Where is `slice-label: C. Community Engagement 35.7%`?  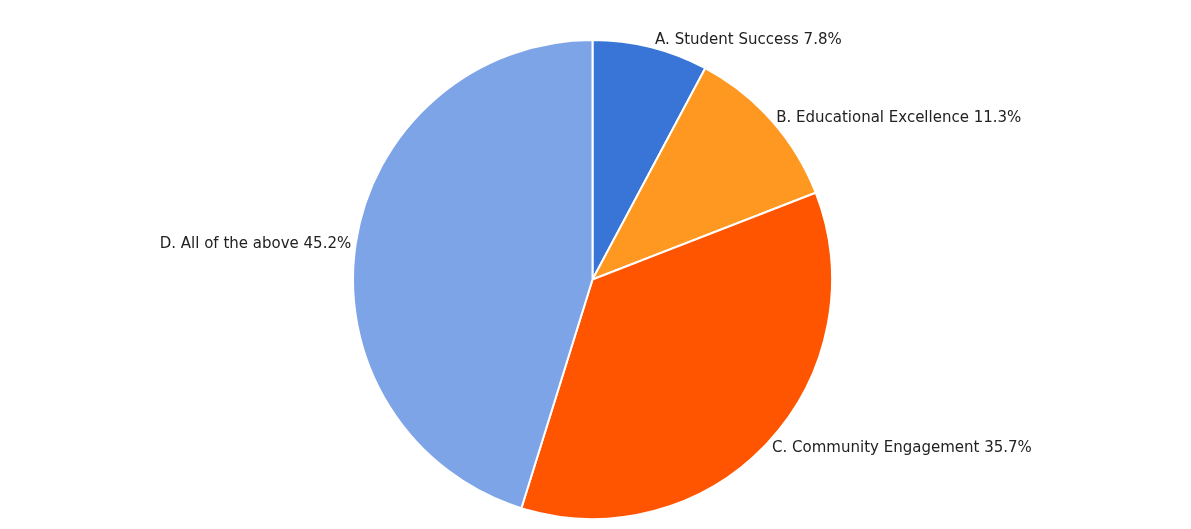 slice-label: C. Community Engagement 35.7% is located at coordinates (902, 447).